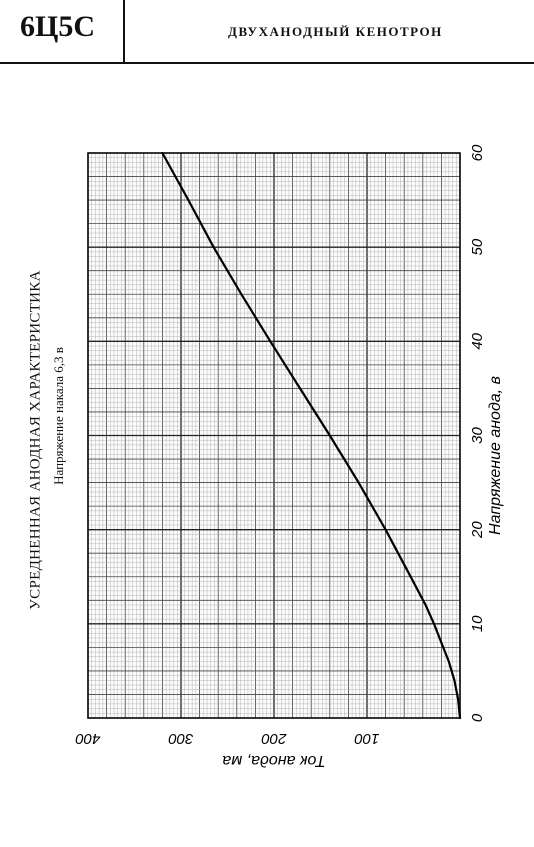 This screenshot has height=847, width=534. I want to click on y-tick-label: 400, so click(88, 738).